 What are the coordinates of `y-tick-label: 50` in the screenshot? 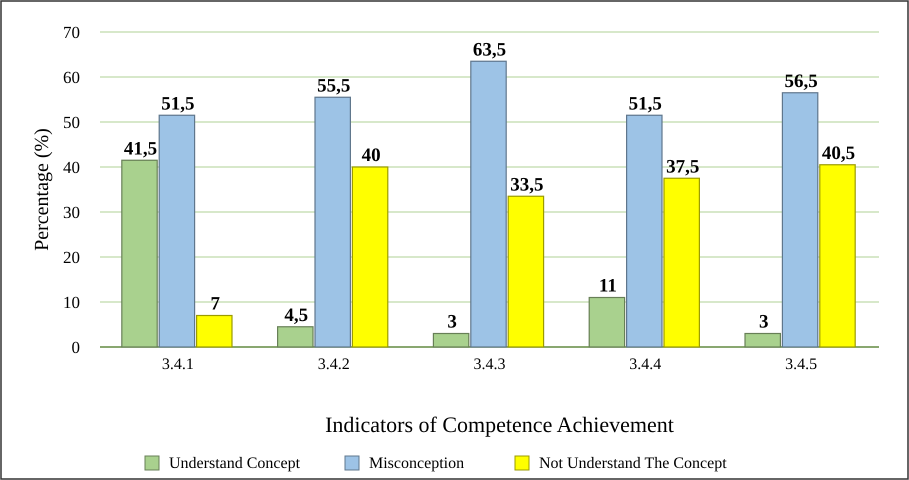 It's located at (71, 122).